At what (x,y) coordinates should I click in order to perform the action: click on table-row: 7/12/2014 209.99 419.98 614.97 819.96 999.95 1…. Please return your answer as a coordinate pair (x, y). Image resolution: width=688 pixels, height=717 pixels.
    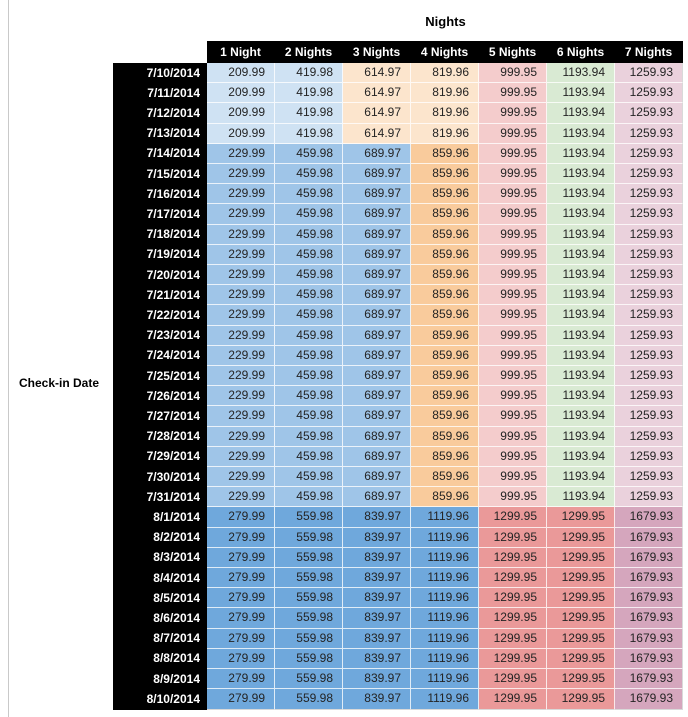
    Looking at the image, I should click on (398, 113).